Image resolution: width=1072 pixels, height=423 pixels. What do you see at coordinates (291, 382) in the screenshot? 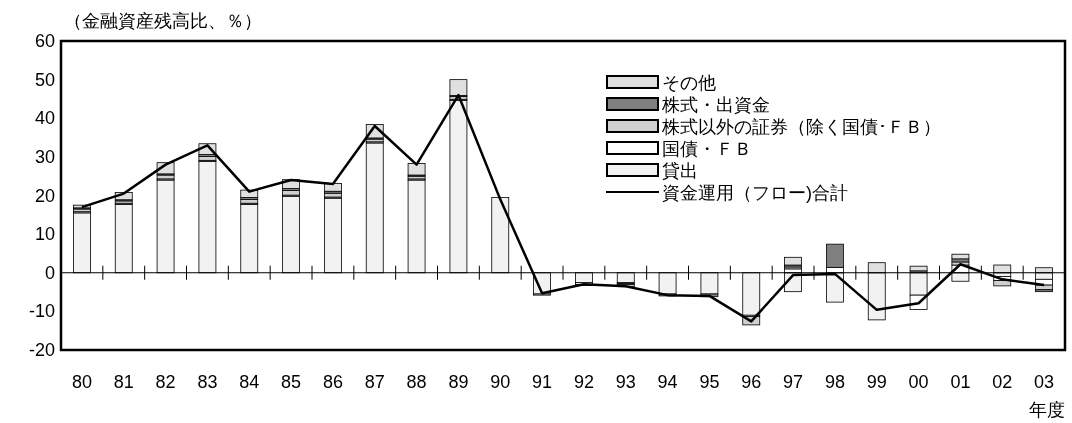
I see `x-tick-label: 85` at bounding box center [291, 382].